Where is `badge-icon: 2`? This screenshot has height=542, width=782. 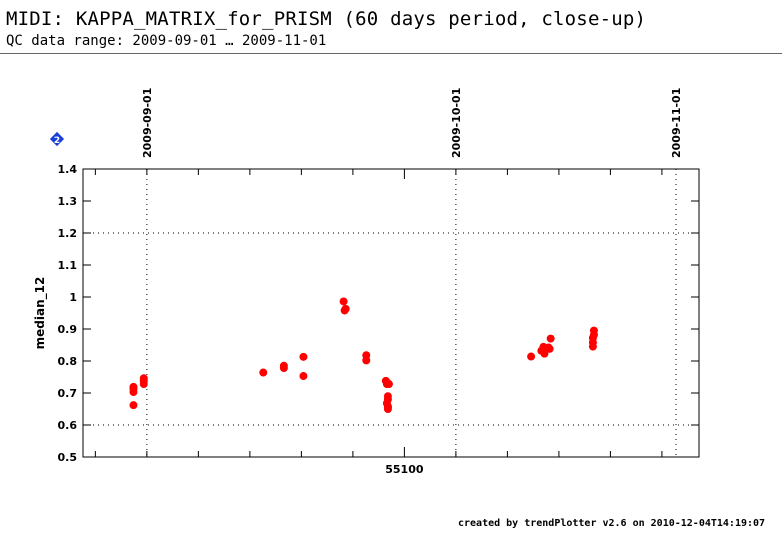
badge-icon: 2 is located at coordinates (57, 139).